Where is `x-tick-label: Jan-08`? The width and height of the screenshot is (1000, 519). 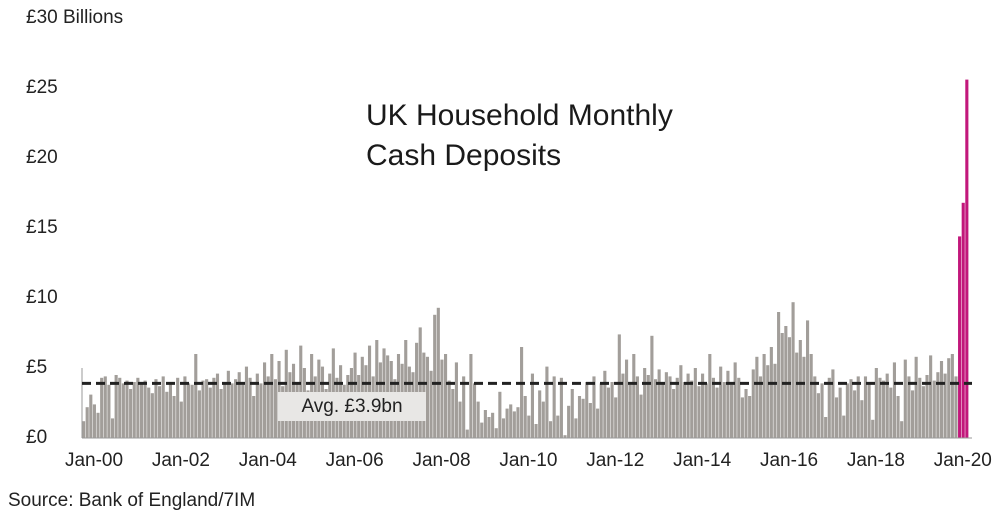 x-tick-label: Jan-08 is located at coordinates (441, 460).